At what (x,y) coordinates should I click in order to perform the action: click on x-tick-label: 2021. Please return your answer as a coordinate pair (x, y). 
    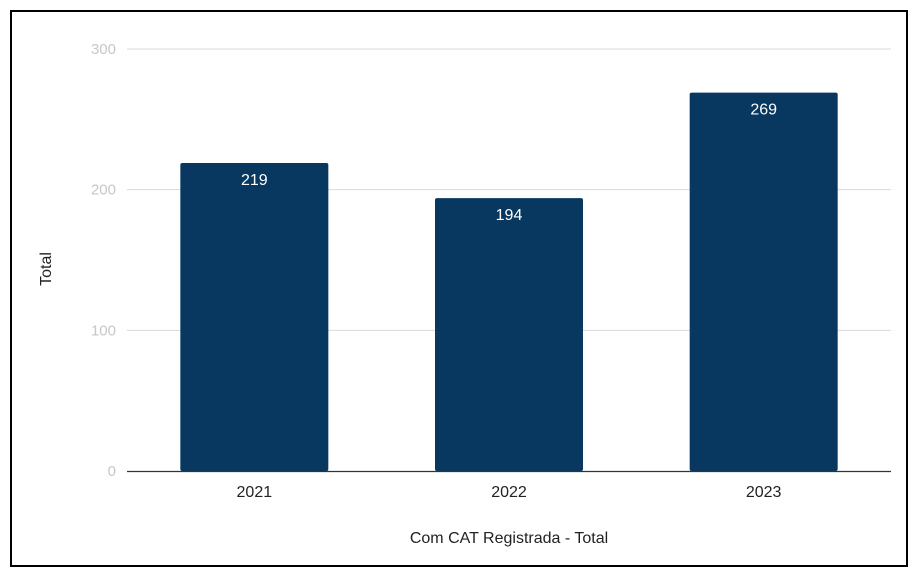
    Looking at the image, I should click on (255, 492).